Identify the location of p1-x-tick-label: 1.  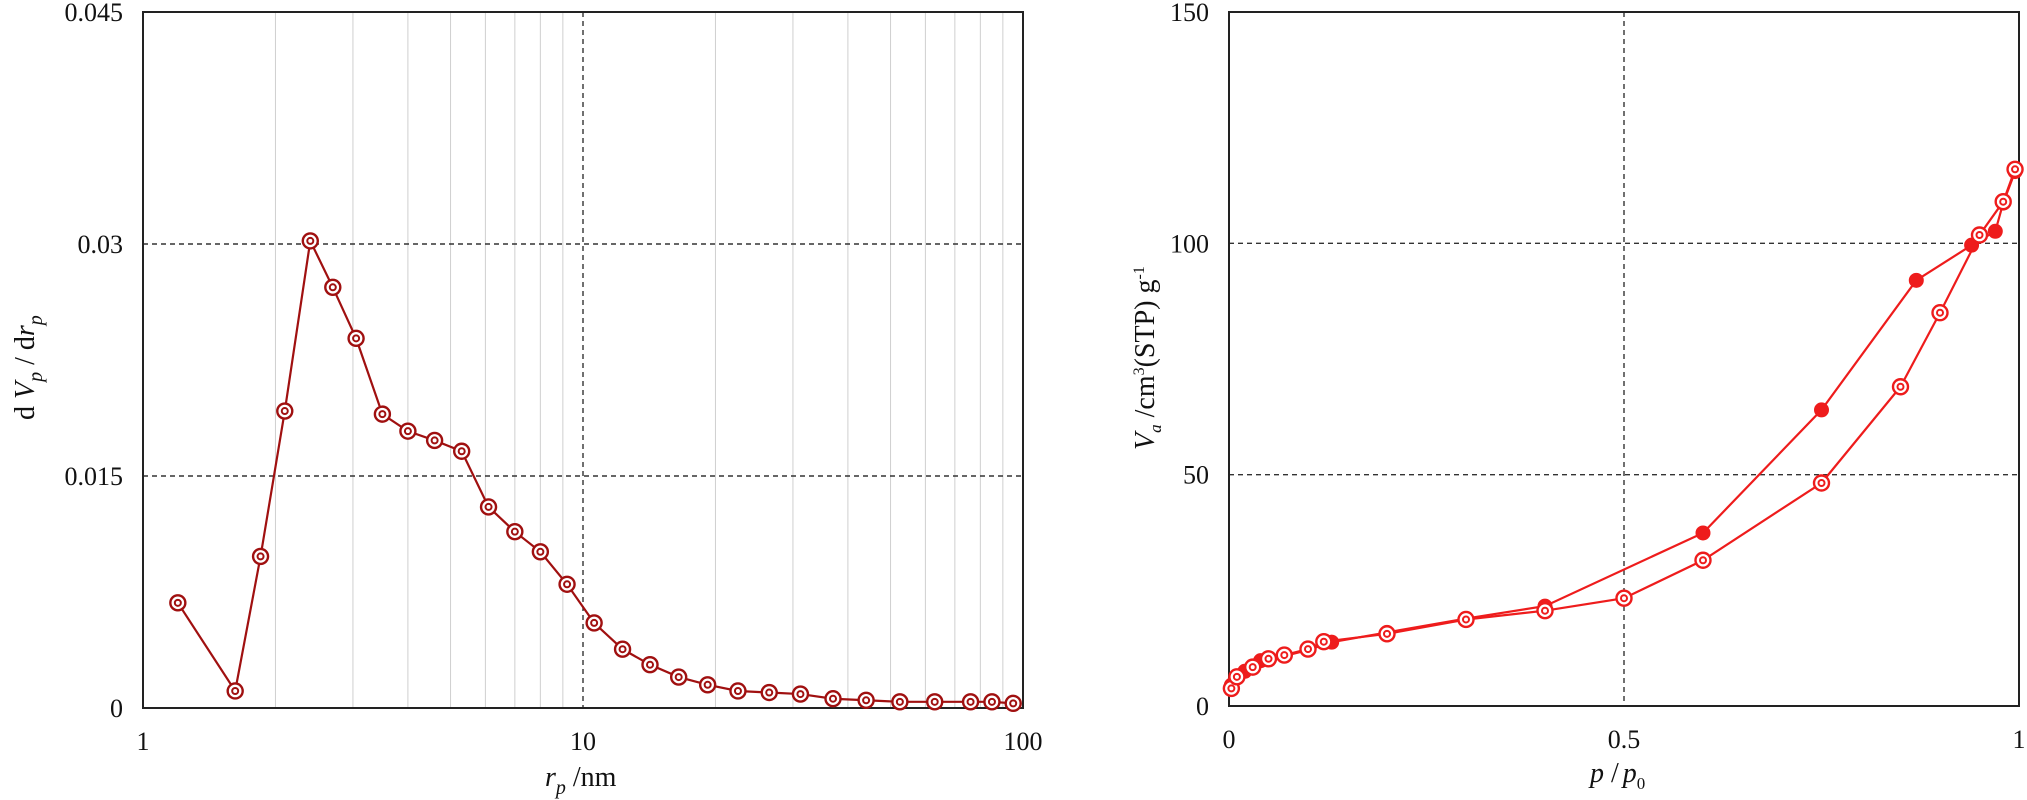
(143, 741).